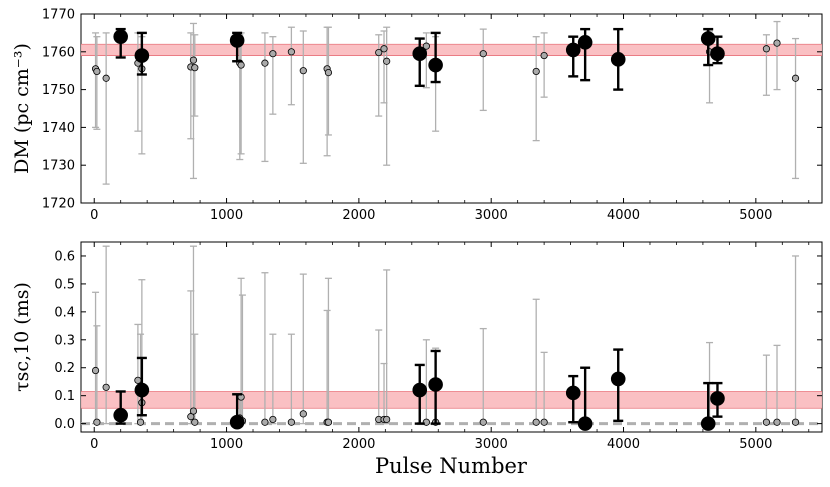 Image resolution: width=830 pixels, height=487 pixels. Describe the element at coordinates (64, 340) in the screenshot. I see `tau-ytick-label: 0.3` at that location.